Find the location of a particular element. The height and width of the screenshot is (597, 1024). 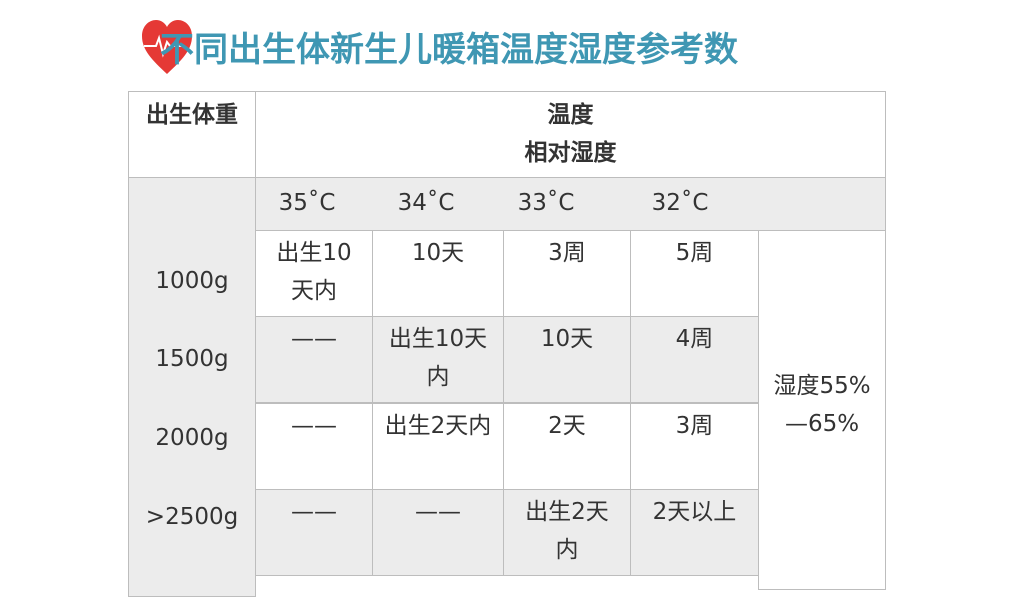

weight-column is located at coordinates (192, 387).